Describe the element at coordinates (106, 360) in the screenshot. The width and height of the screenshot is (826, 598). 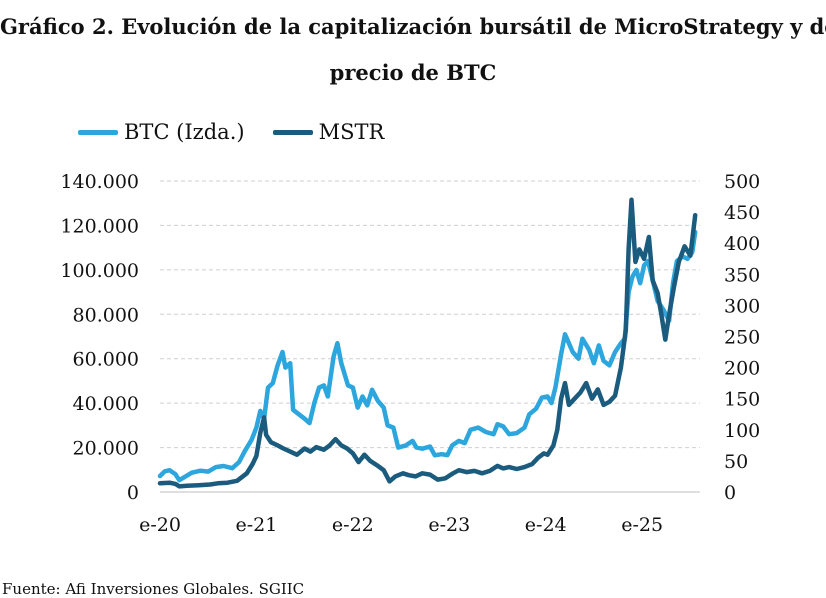
I see `y-left-tick-label: 60.000` at that location.